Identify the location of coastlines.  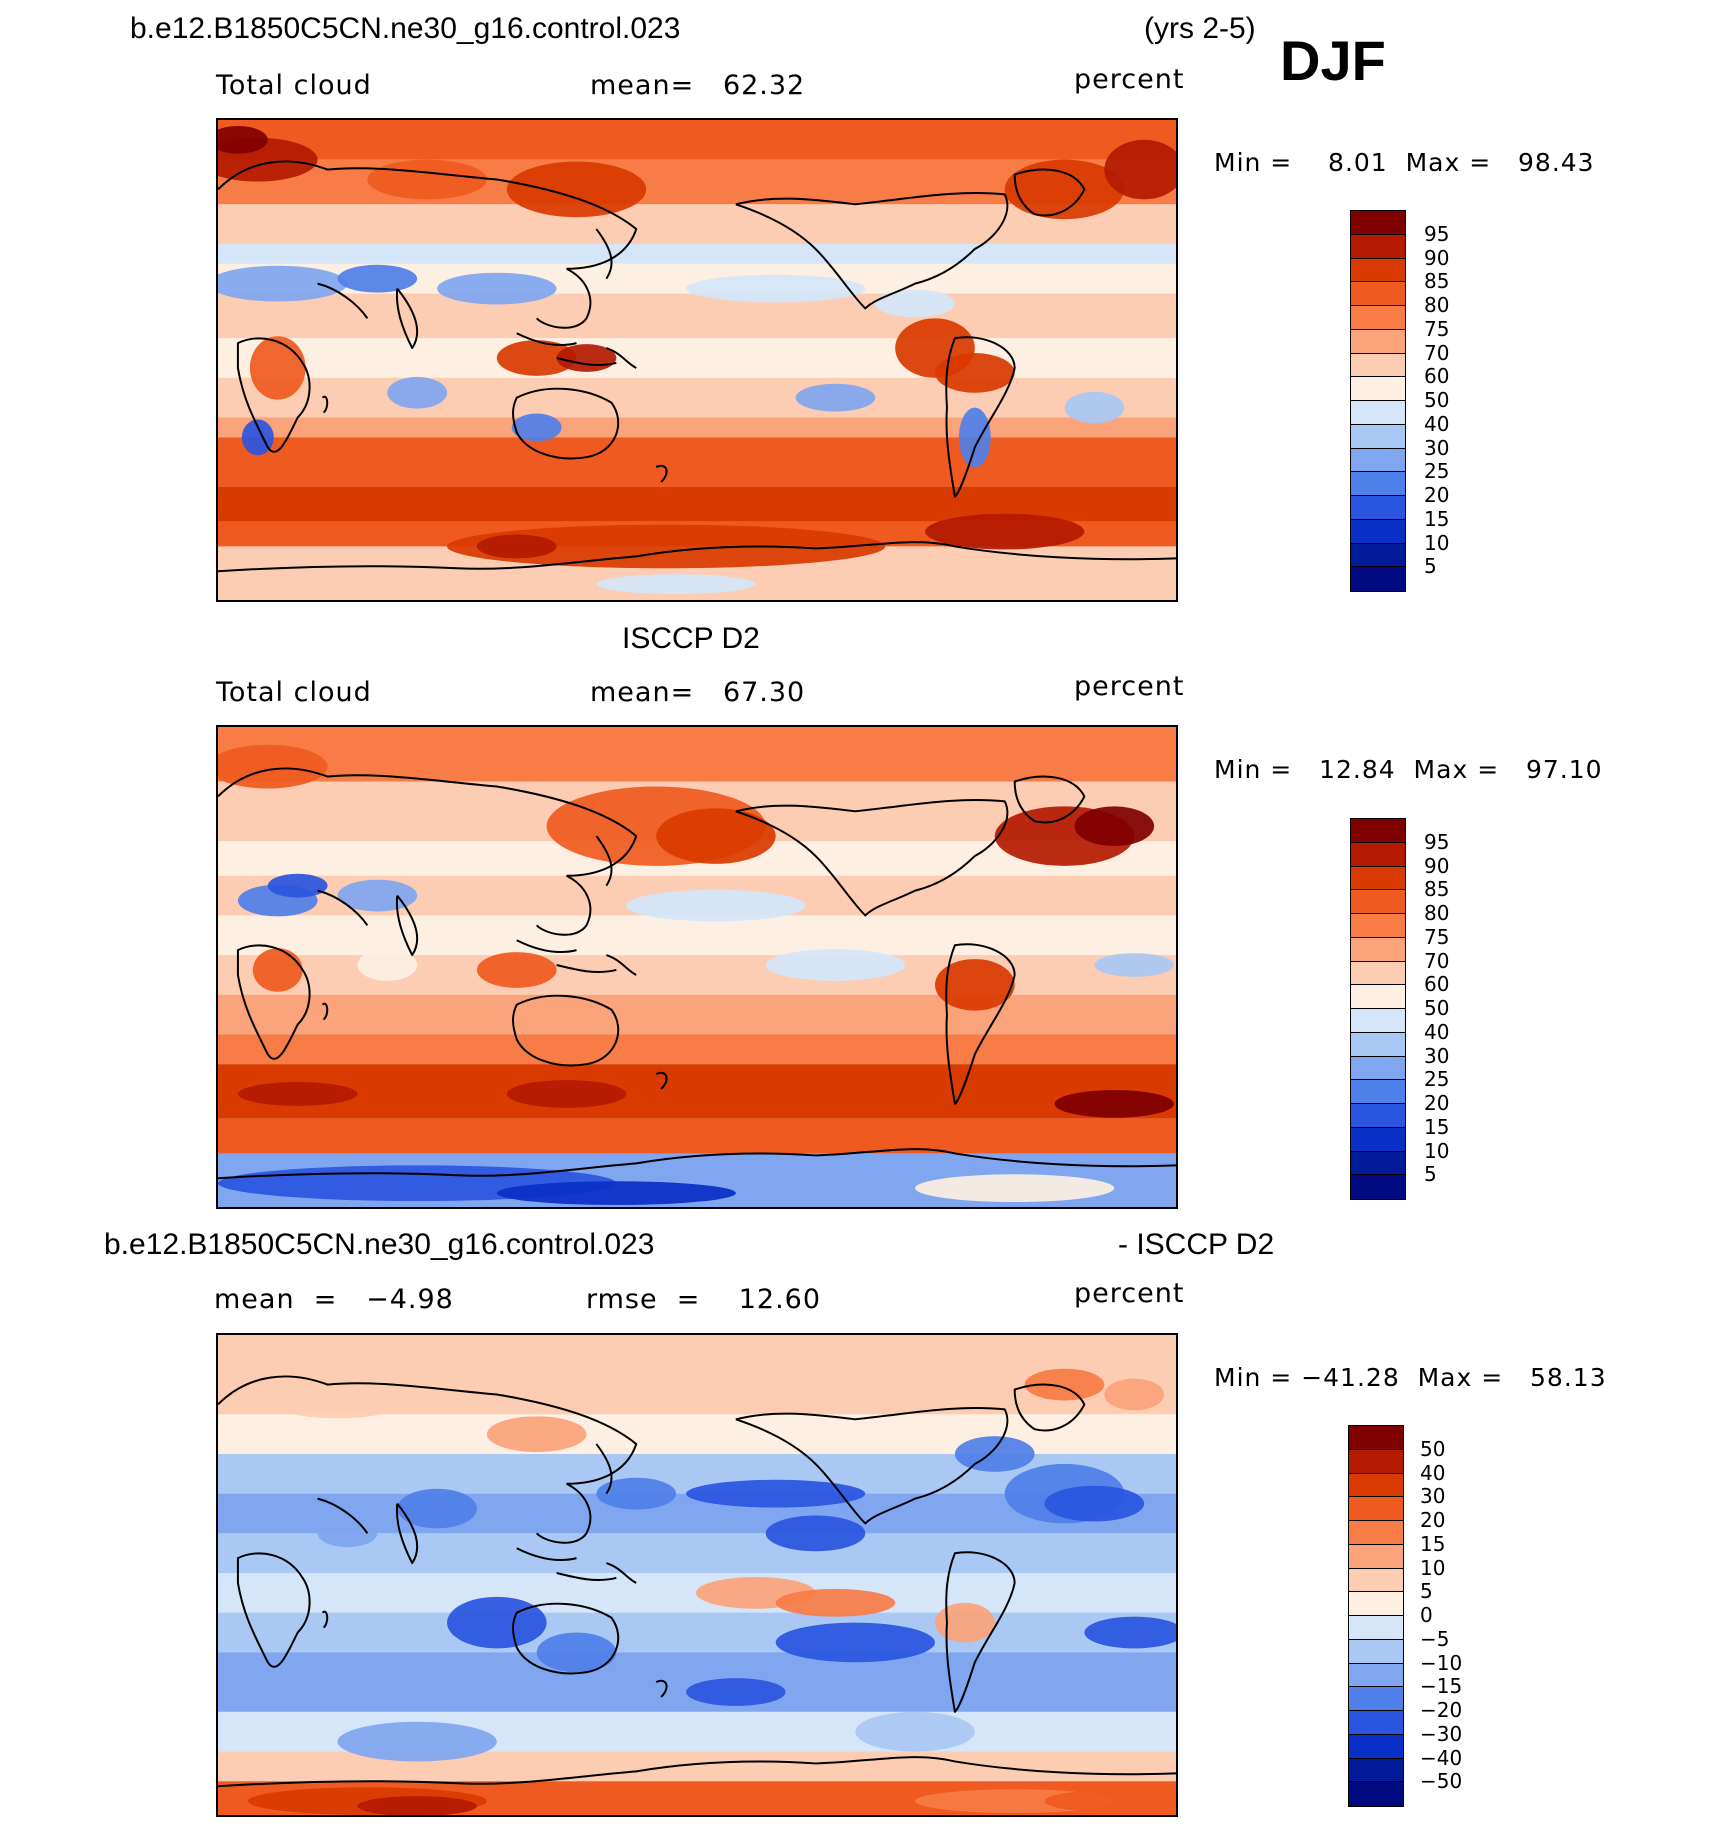
(697, 1581).